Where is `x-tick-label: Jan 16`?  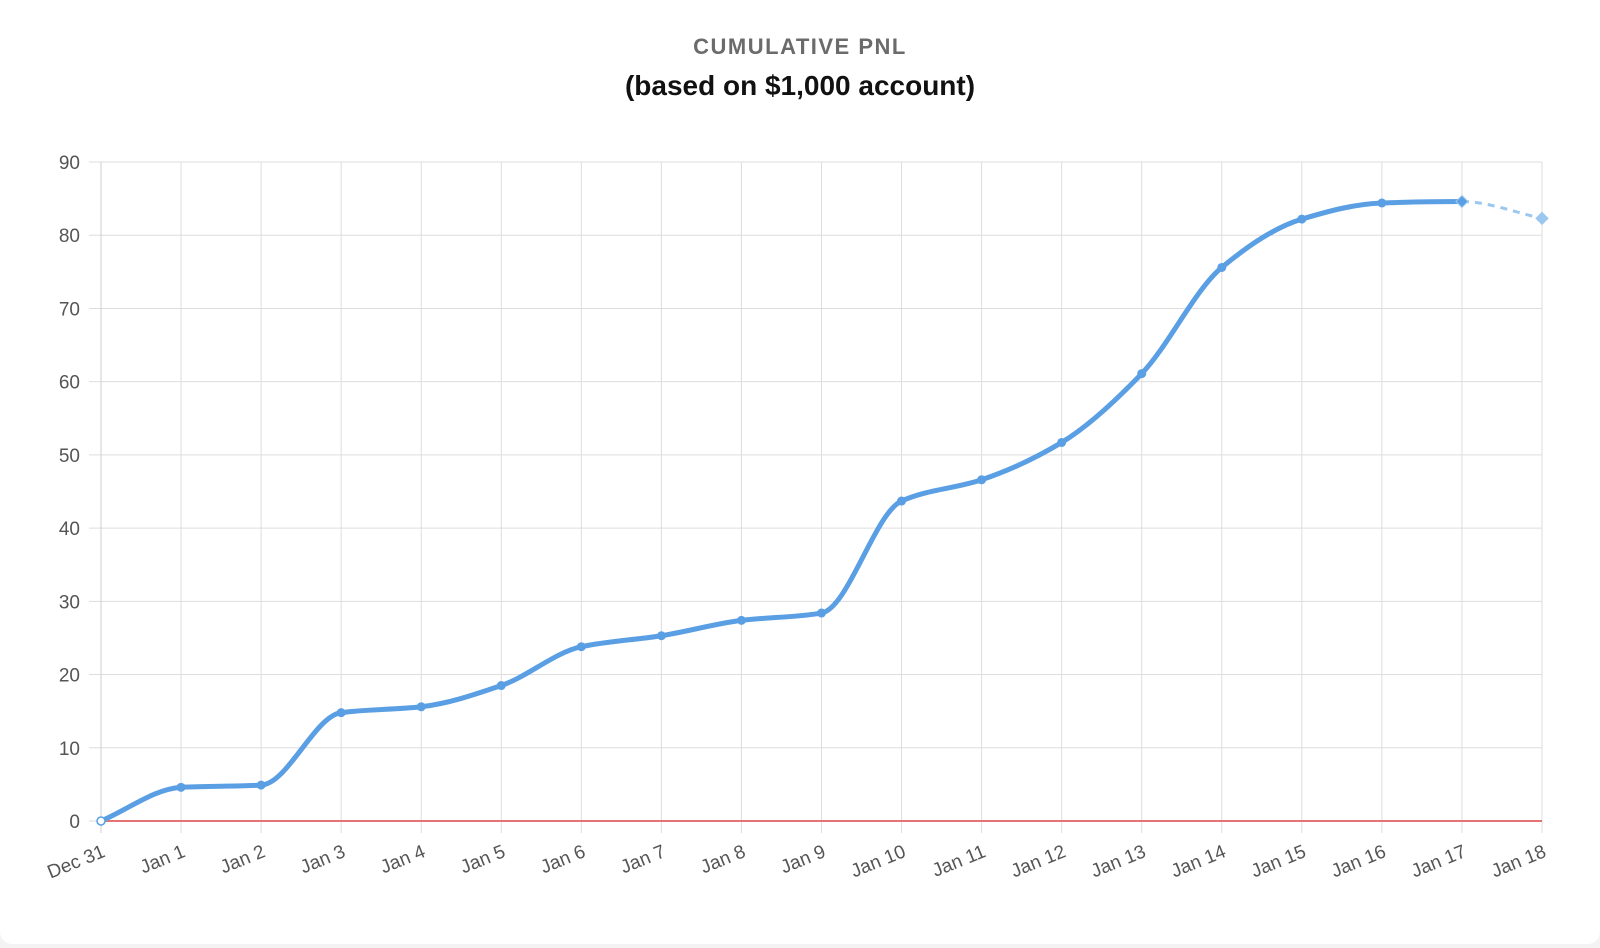
x-tick-label: Jan 16 is located at coordinates (1358, 861).